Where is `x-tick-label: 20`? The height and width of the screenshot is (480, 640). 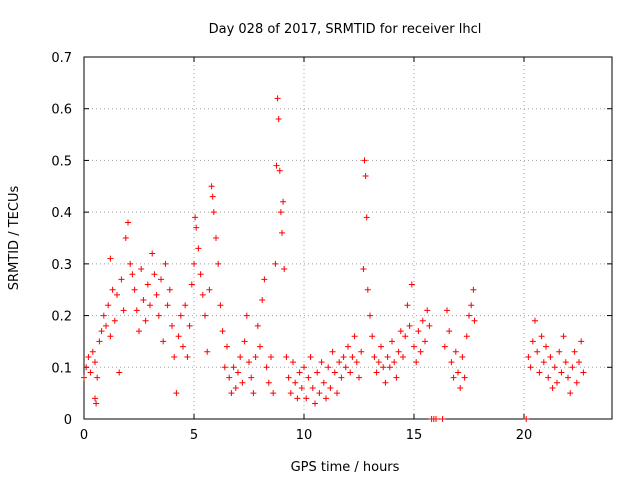
x-tick-label: 20 is located at coordinates (524, 435).